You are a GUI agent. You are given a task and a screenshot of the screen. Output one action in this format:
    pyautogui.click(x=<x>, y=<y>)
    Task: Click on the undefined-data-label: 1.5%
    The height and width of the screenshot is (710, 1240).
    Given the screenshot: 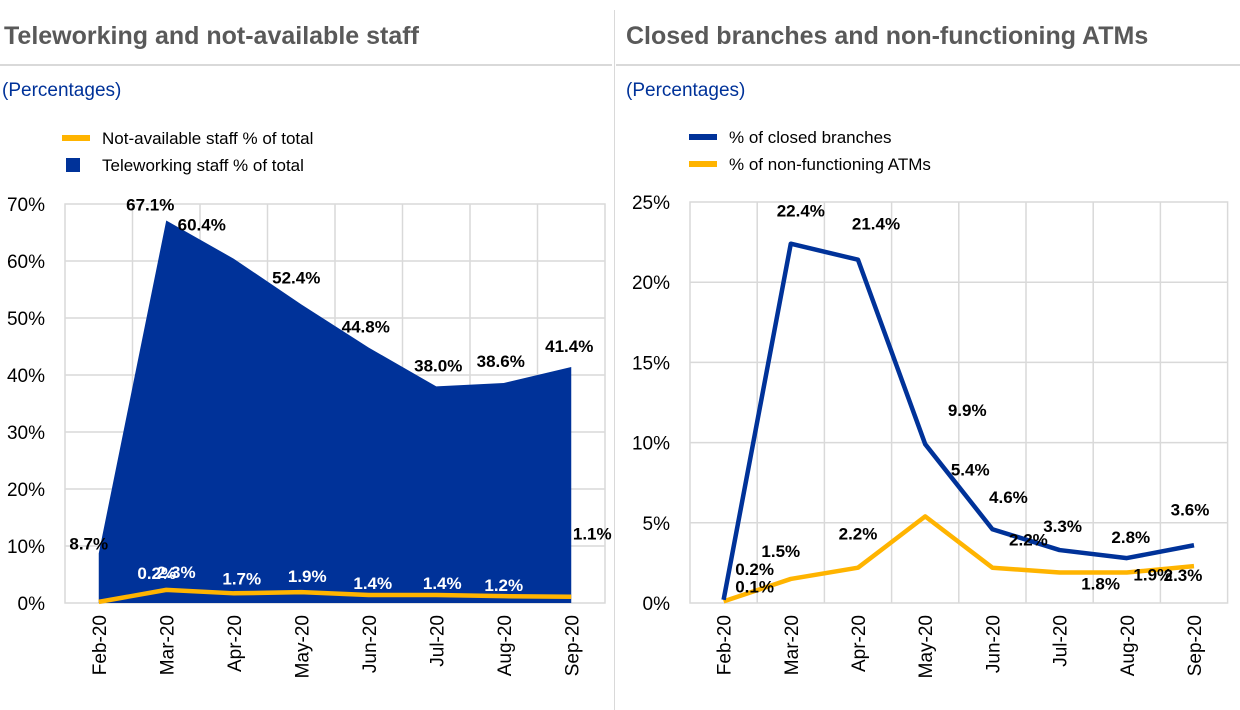 What is the action you would take?
    pyautogui.click(x=780, y=551)
    